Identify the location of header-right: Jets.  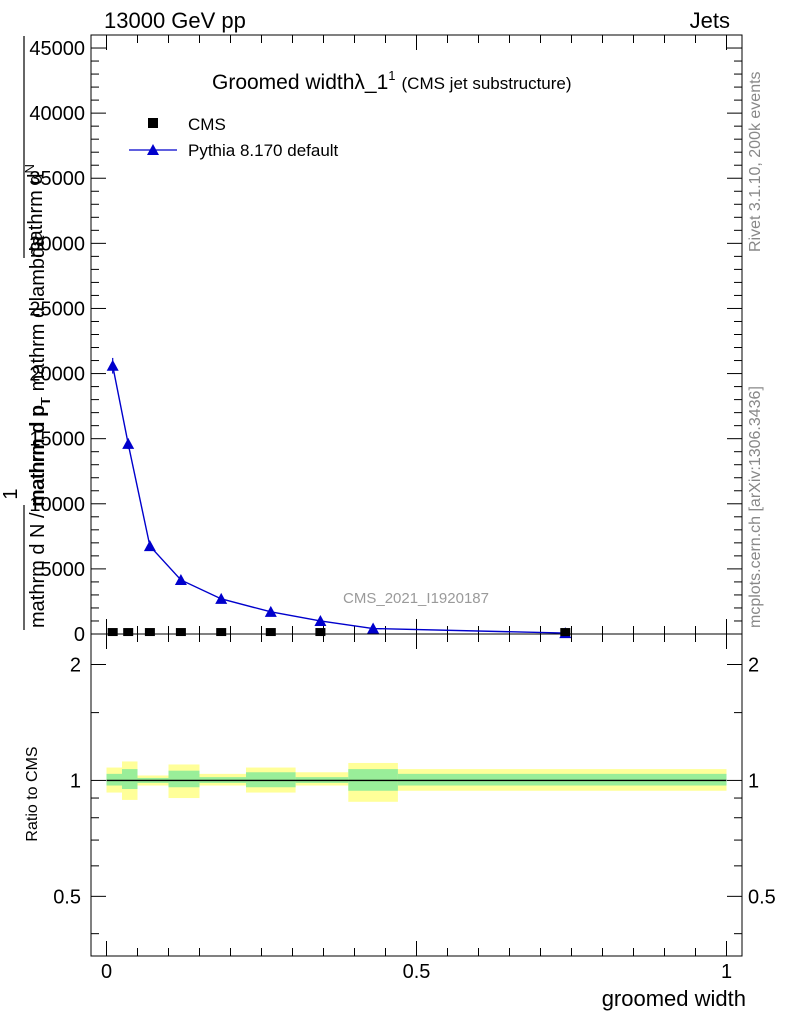
(710, 20).